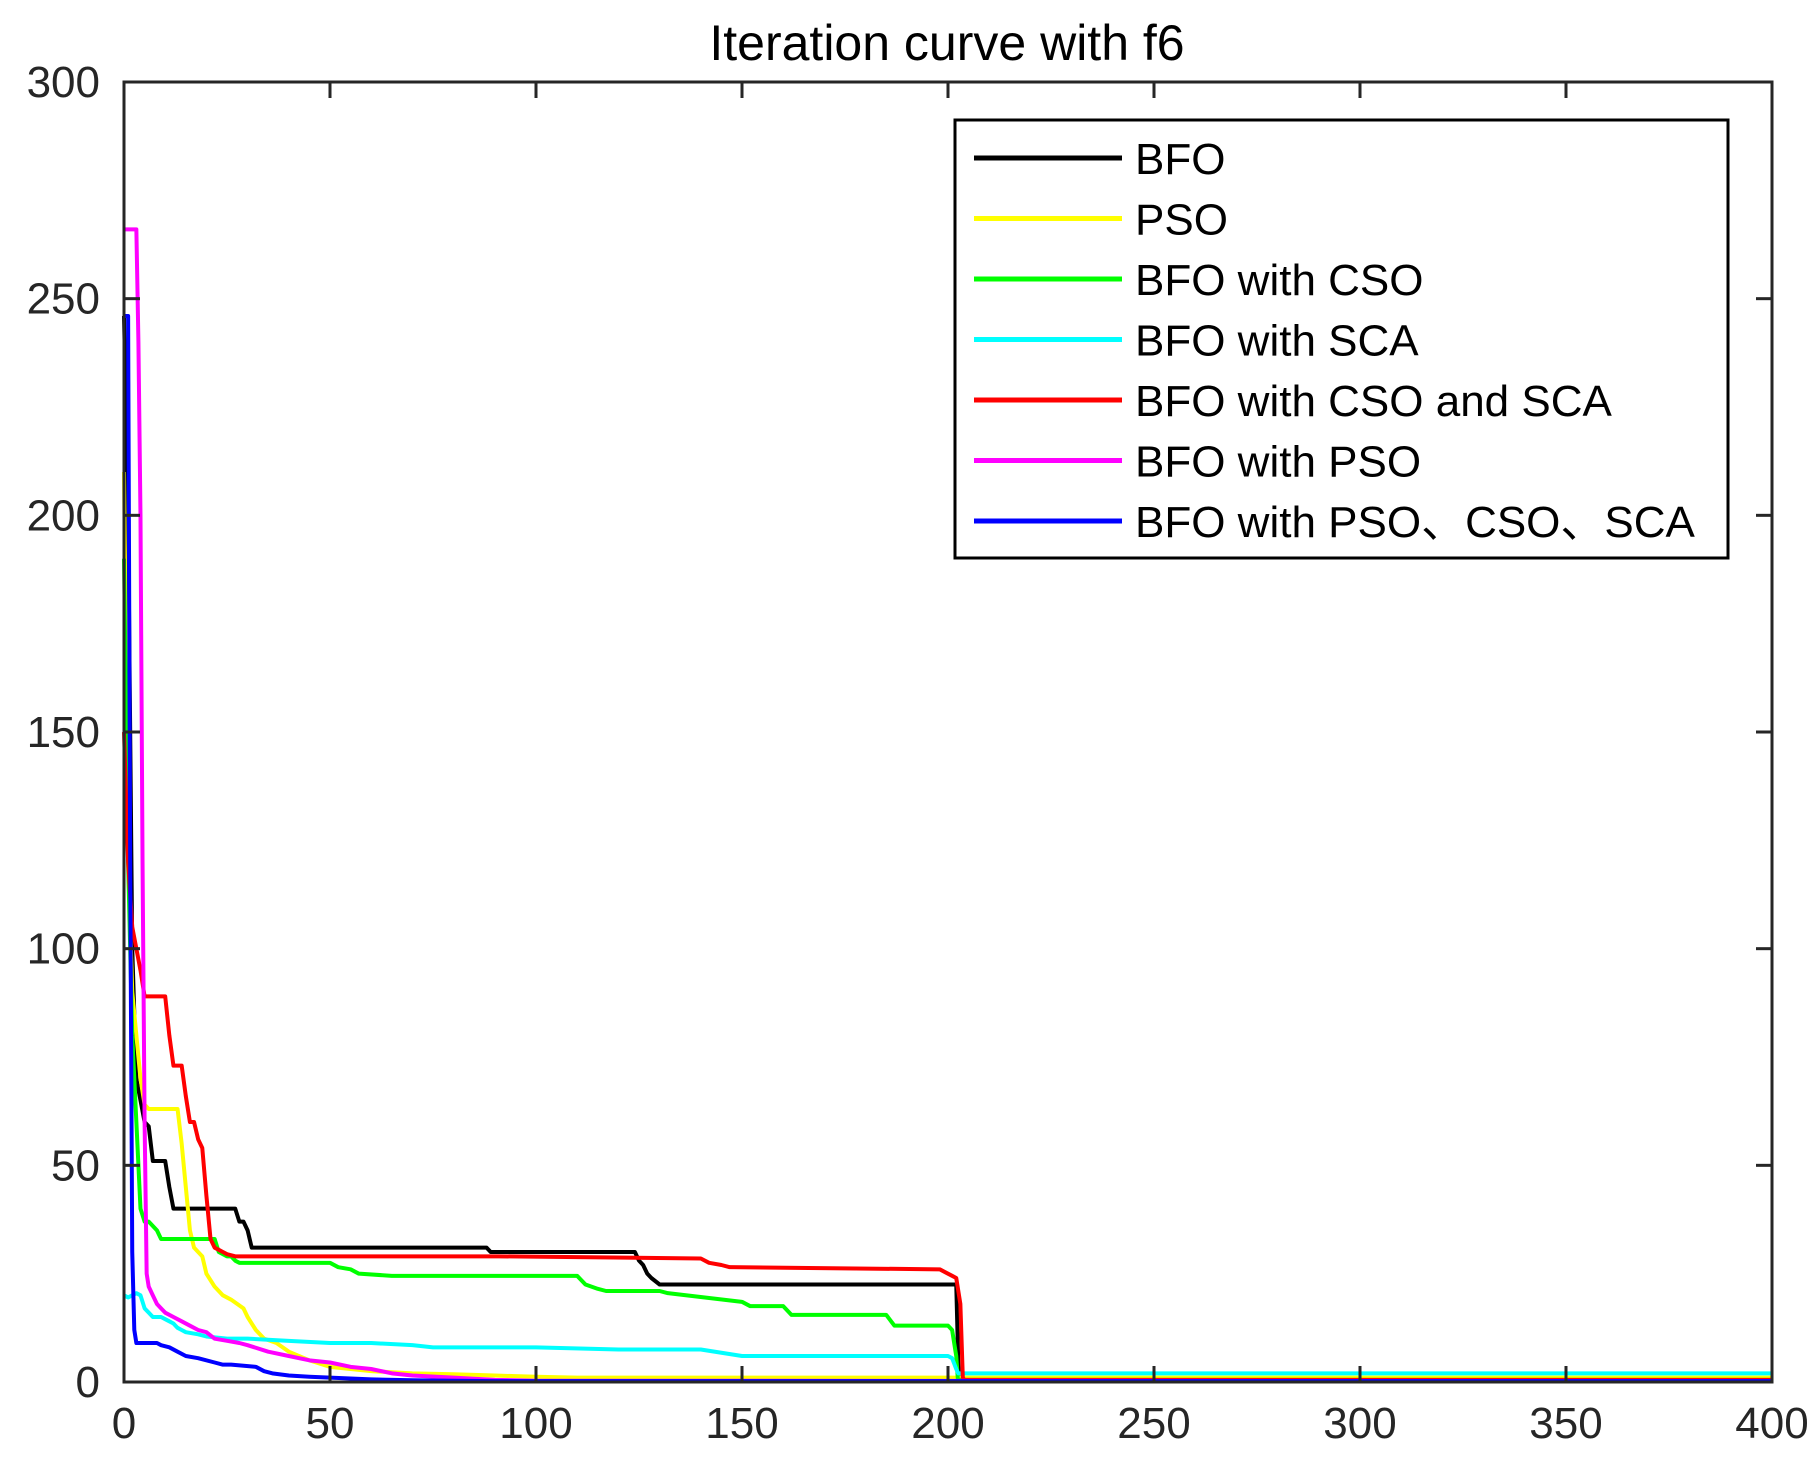  I want to click on x-tick-label: 350, so click(1565, 1423).